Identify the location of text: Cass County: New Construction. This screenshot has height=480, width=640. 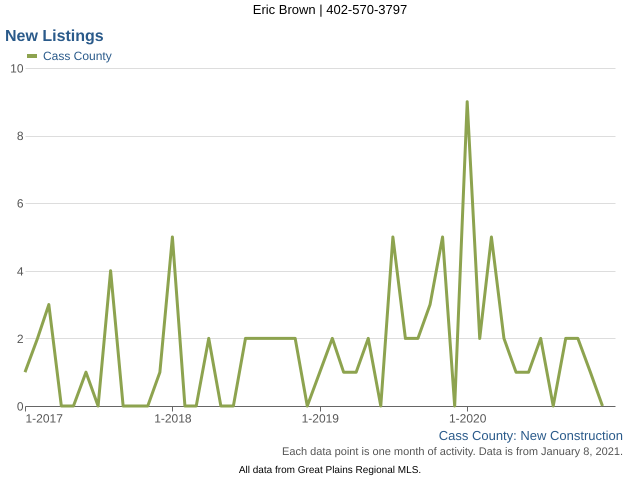
(530, 435).